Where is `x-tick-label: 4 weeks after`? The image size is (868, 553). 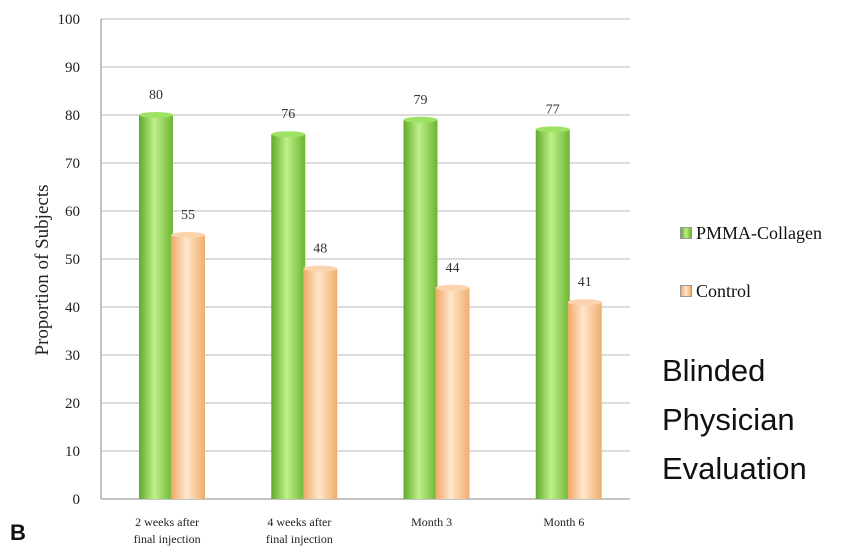 x-tick-label: 4 weeks after is located at coordinates (299, 522).